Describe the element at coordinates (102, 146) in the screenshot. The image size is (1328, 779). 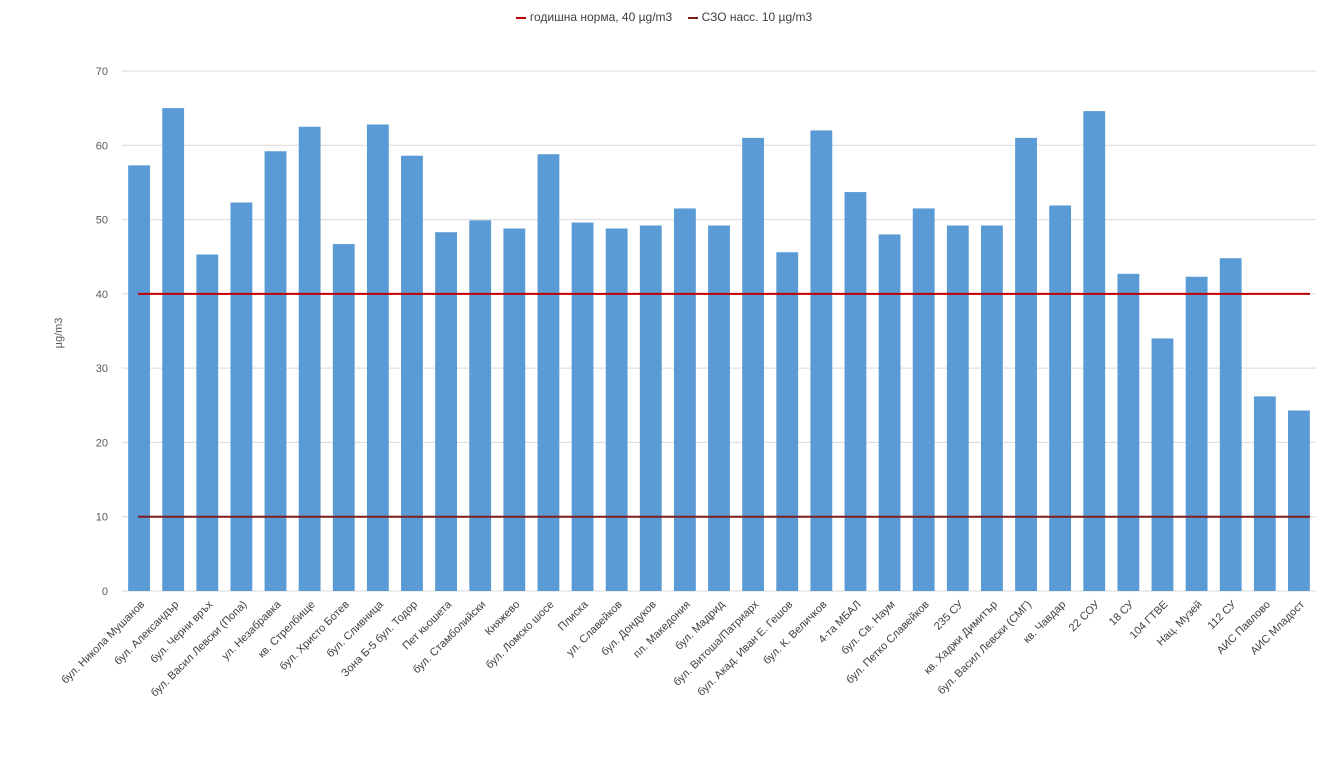
I see `y-tick-label: 60` at that location.